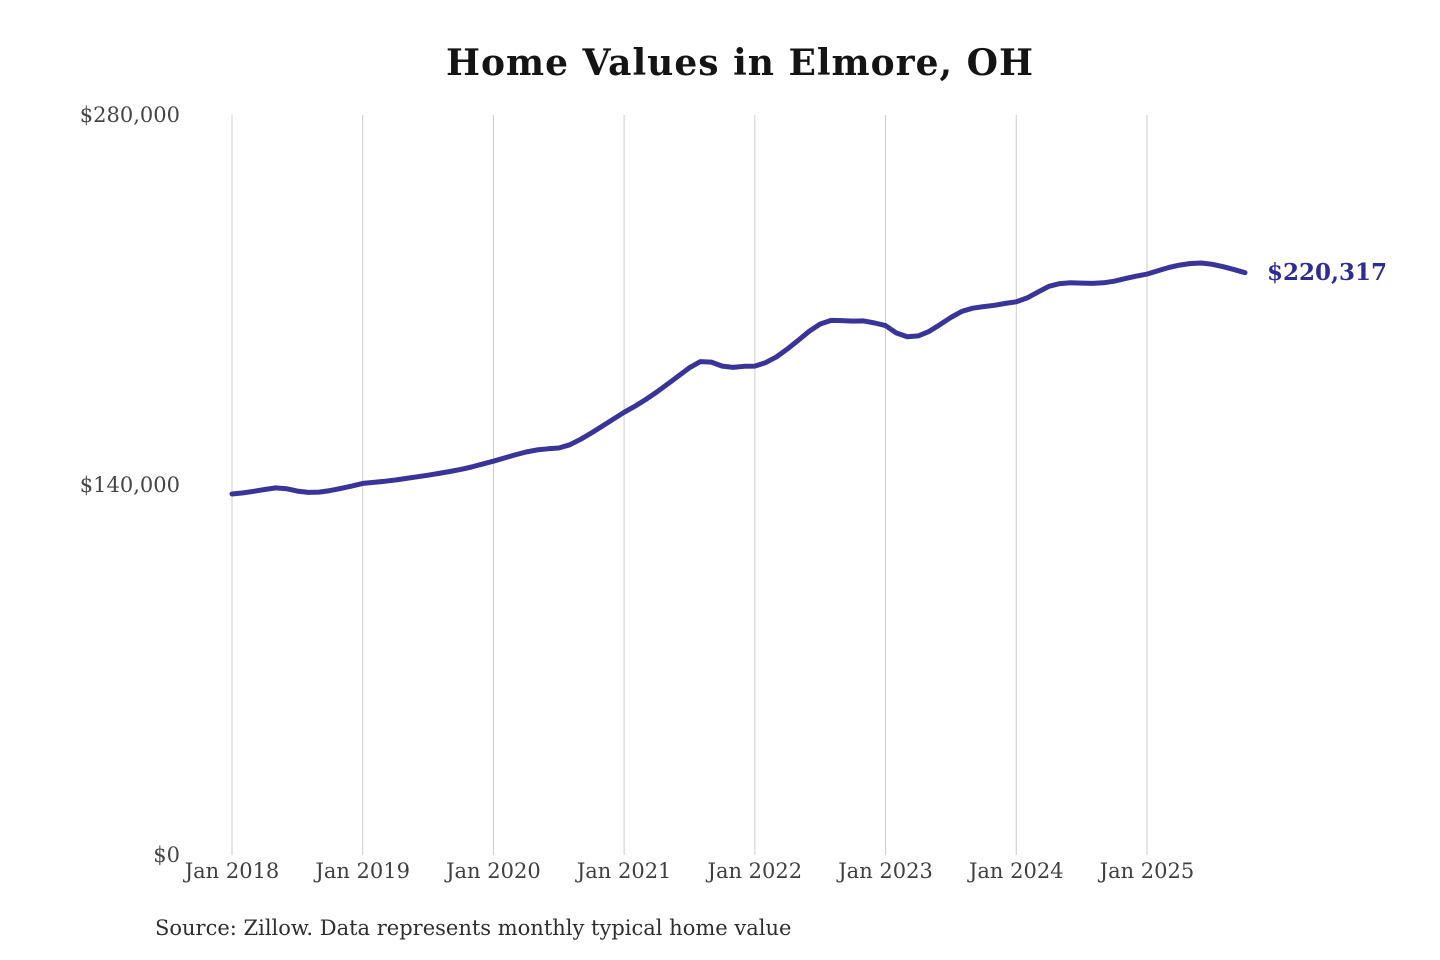  Describe the element at coordinates (740, 63) in the screenshot. I see `chart-title: Home Values in Elmore, OH` at that location.